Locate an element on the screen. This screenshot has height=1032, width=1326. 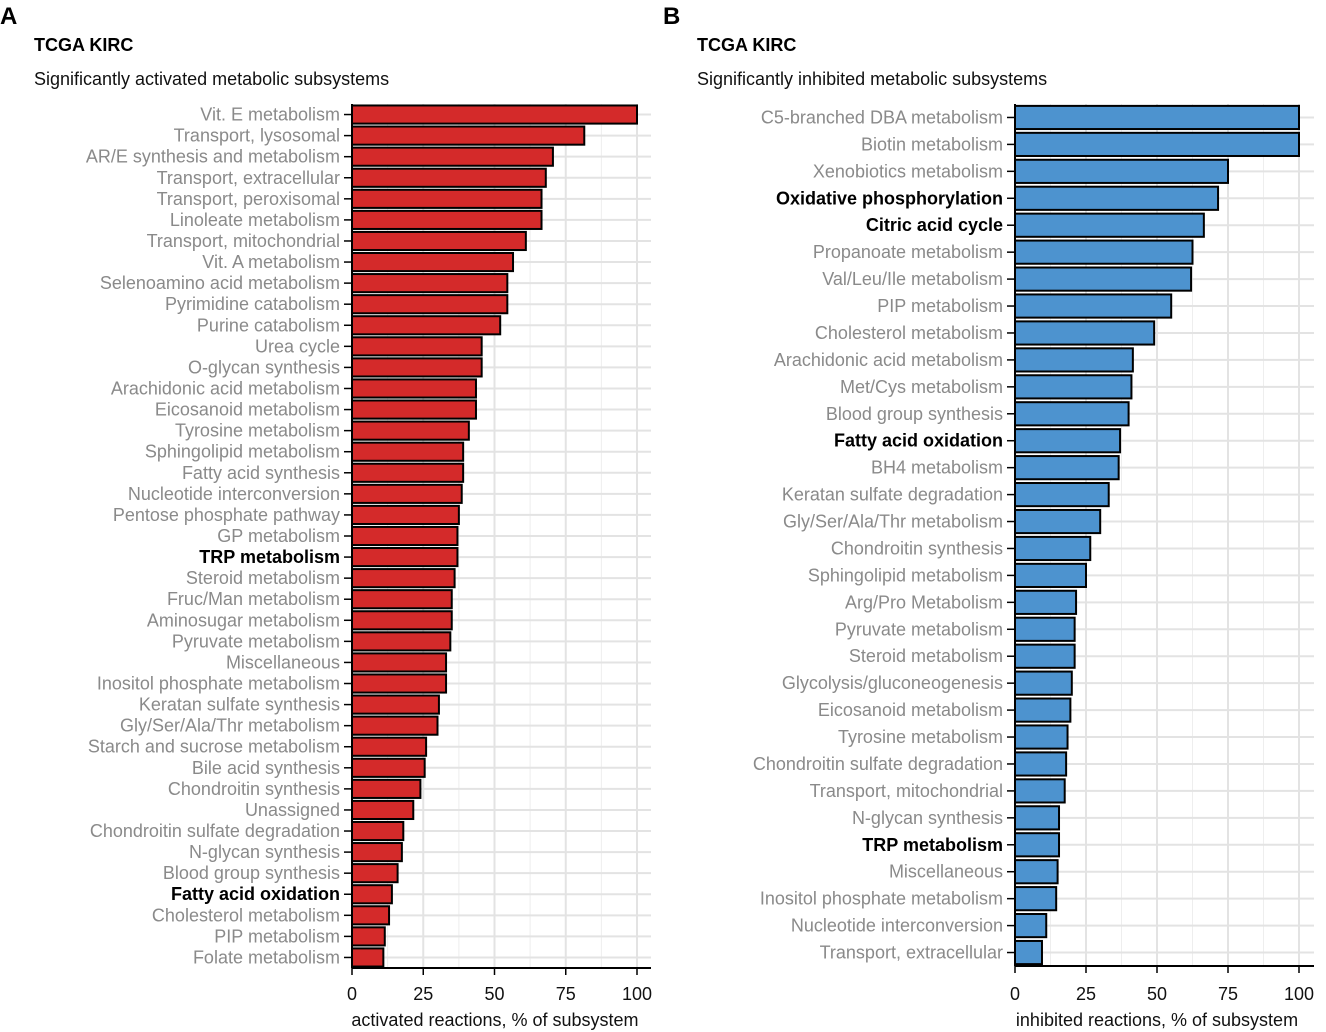
activated-bar-transport-mitochondrial is located at coordinates (439, 241).